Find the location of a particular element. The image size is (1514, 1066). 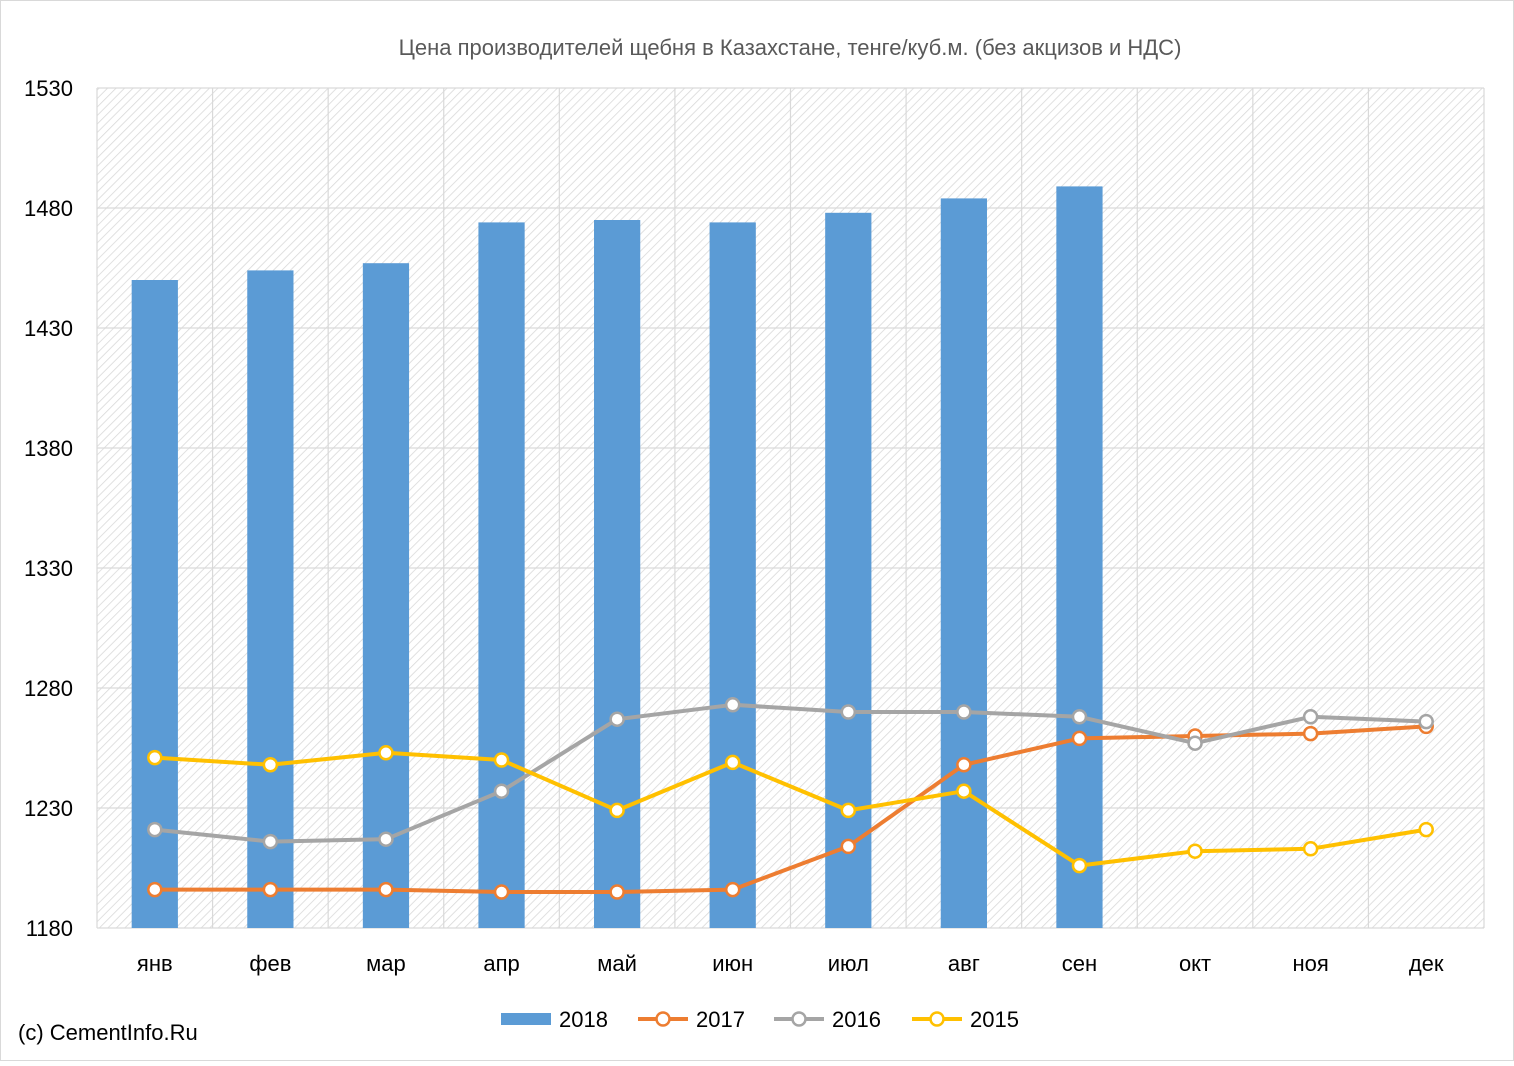

bar-2018-июл is located at coordinates (848, 570).